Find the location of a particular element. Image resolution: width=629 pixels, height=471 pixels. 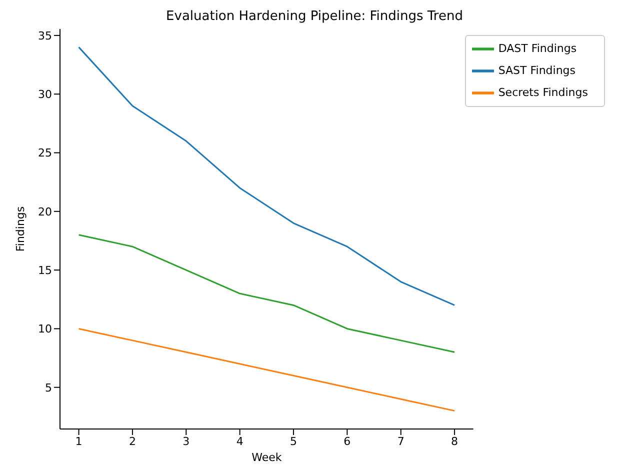

legend-label: SAST Findings is located at coordinates (537, 71).